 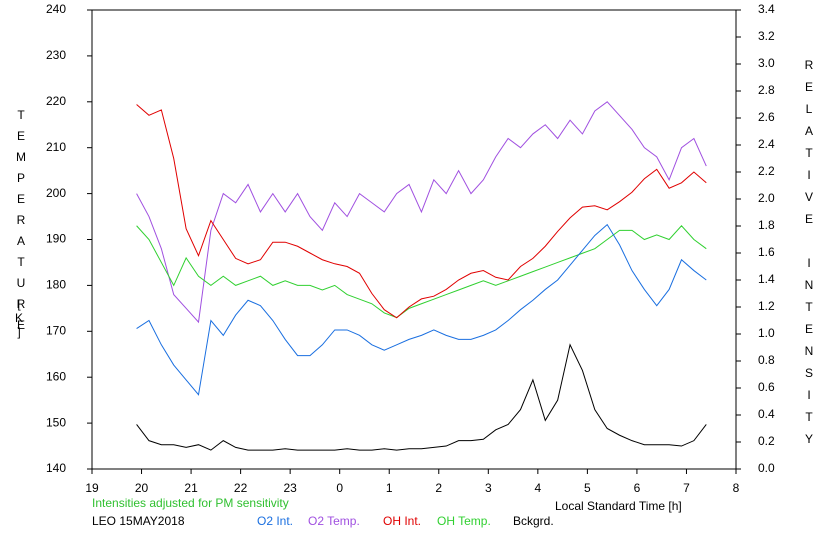 I want to click on x-tick-label: 5, so click(x=587, y=488).